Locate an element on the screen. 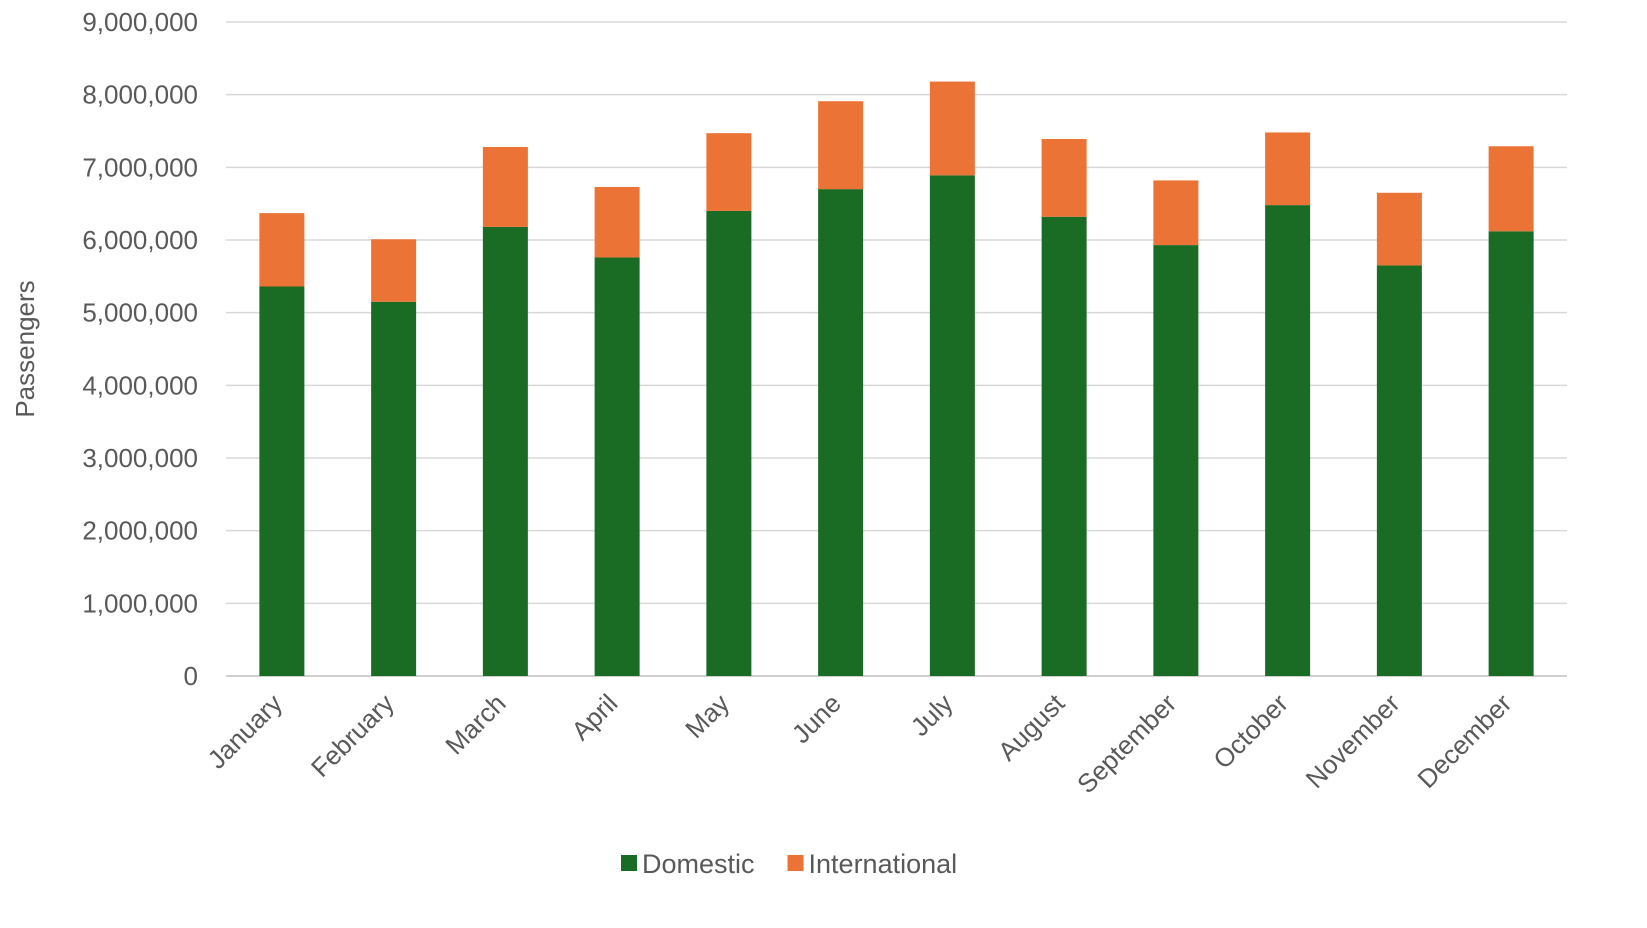 The height and width of the screenshot is (928, 1647). legend: Domestic International is located at coordinates (789, 864).